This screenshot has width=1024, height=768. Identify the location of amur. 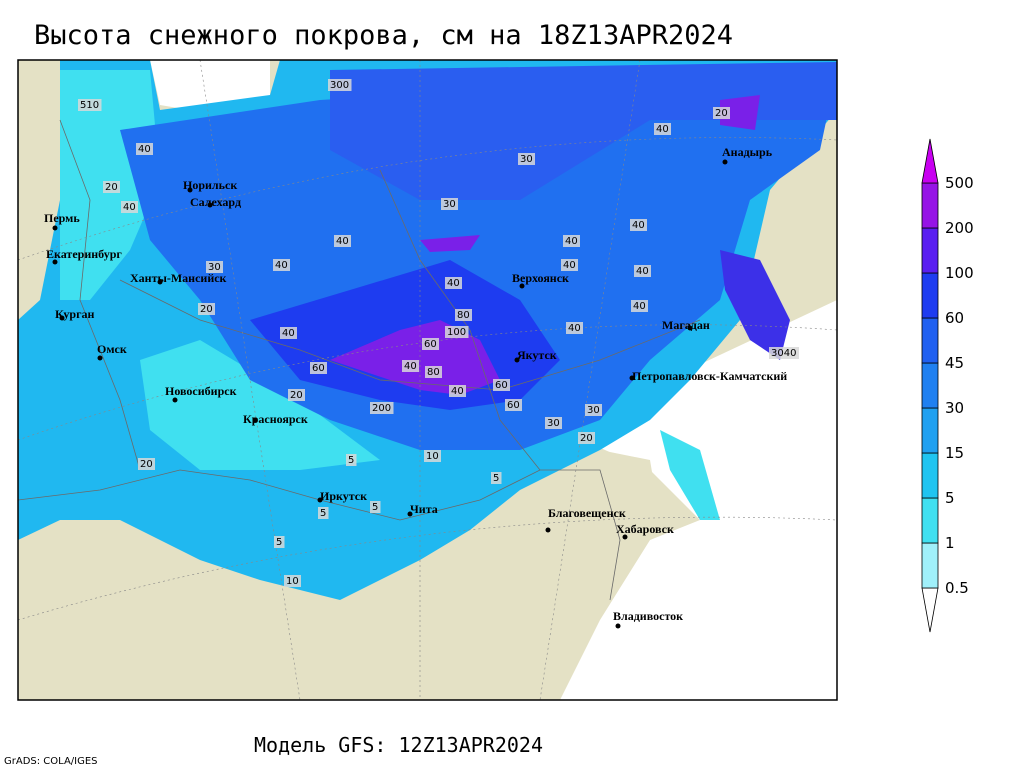
(630, 505).